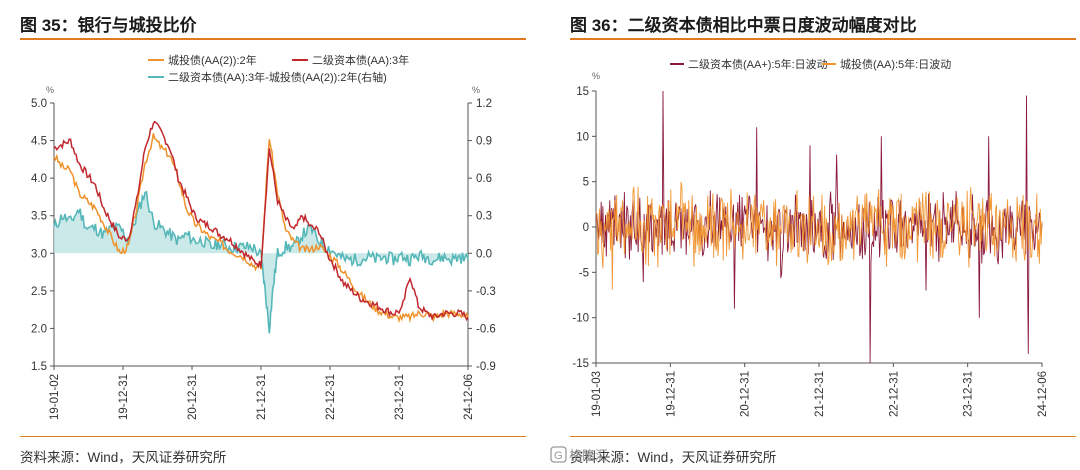 This screenshot has width=1080, height=470. I want to click on y-axis-unit: %, so click(596, 76).